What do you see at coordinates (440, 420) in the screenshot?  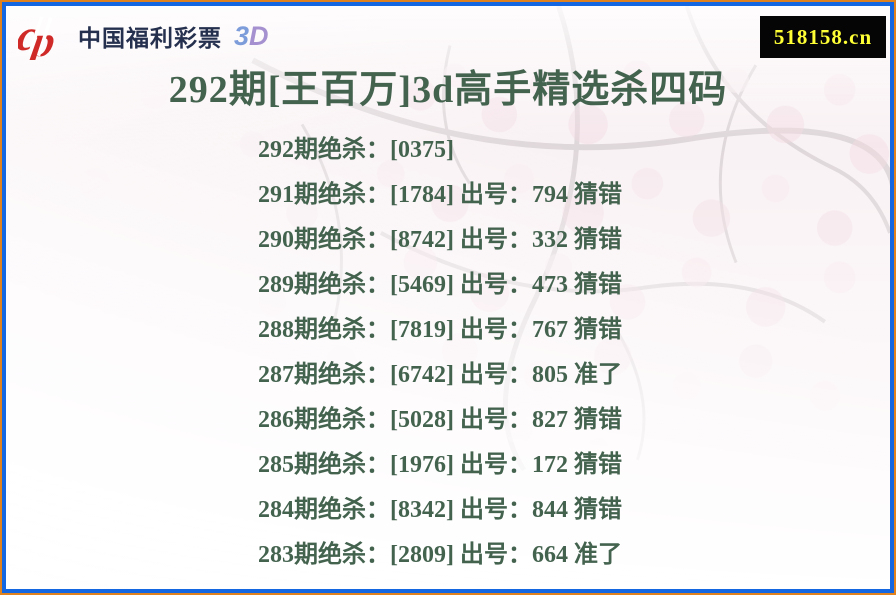 I see `record-line: 286期绝杀：[5028] 出号：827 猜错` at bounding box center [440, 420].